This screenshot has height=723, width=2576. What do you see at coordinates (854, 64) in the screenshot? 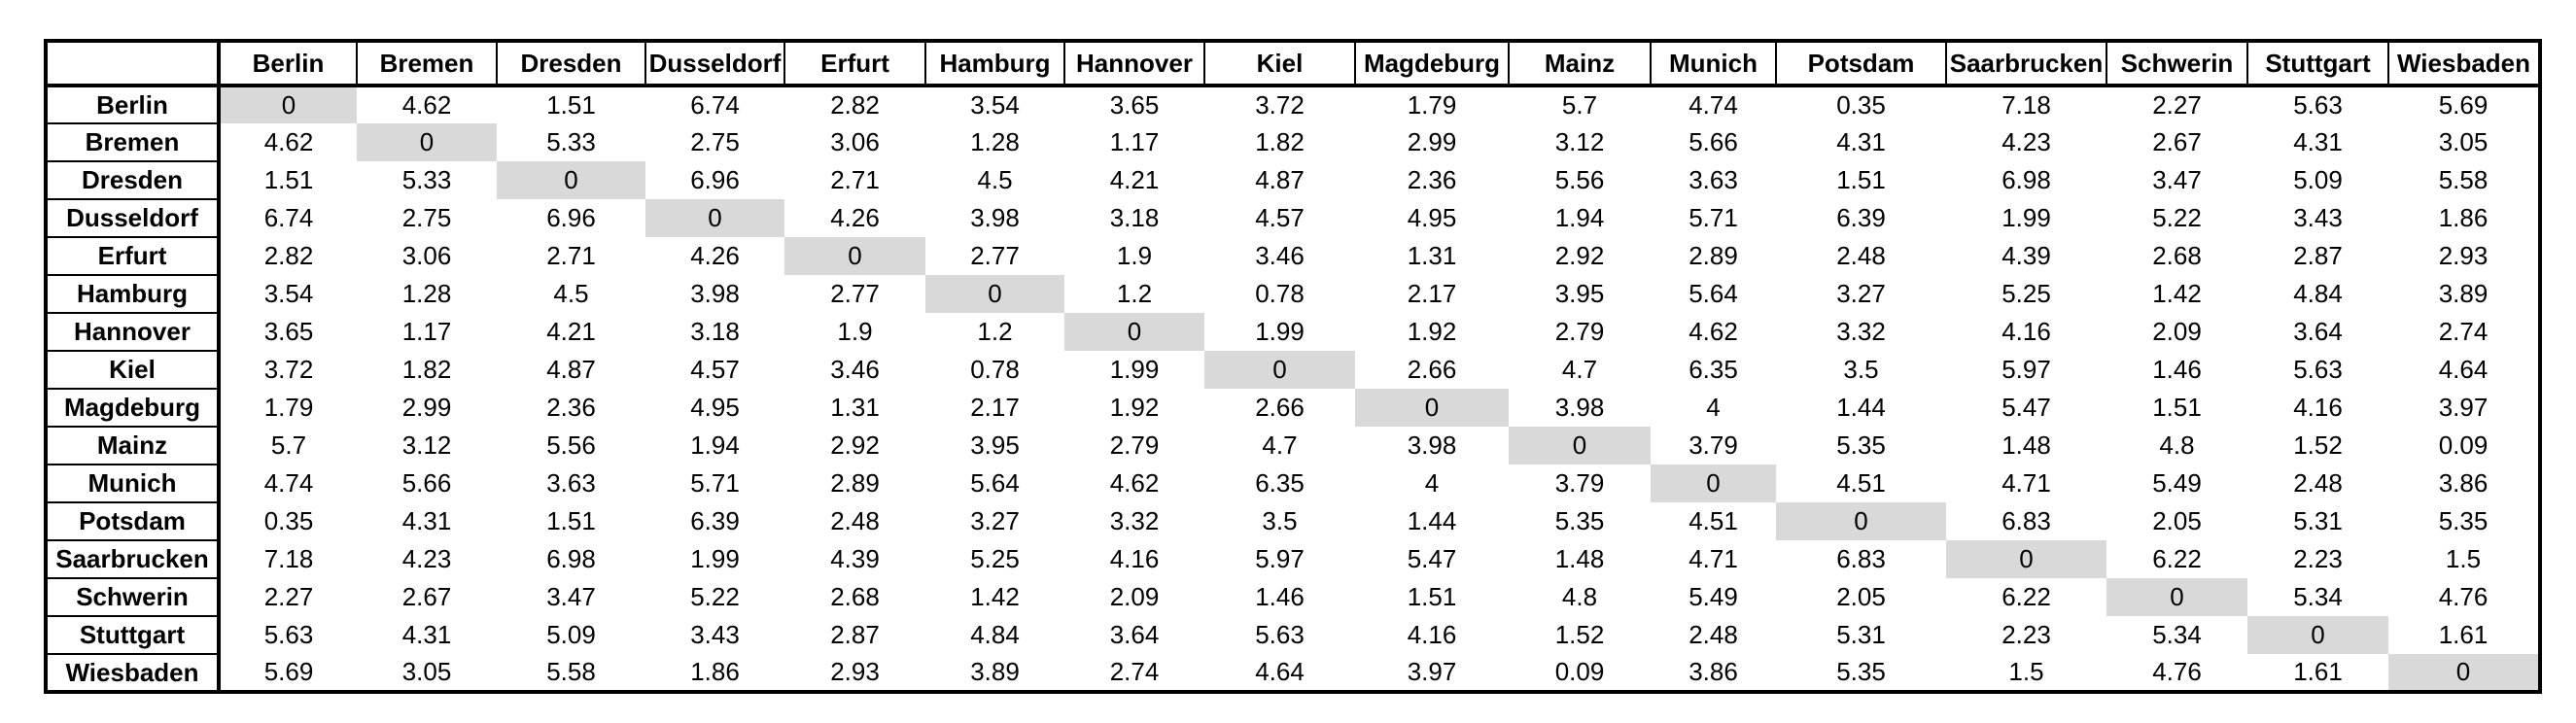
I see `column-header-erfurt: Erfurt` at bounding box center [854, 64].